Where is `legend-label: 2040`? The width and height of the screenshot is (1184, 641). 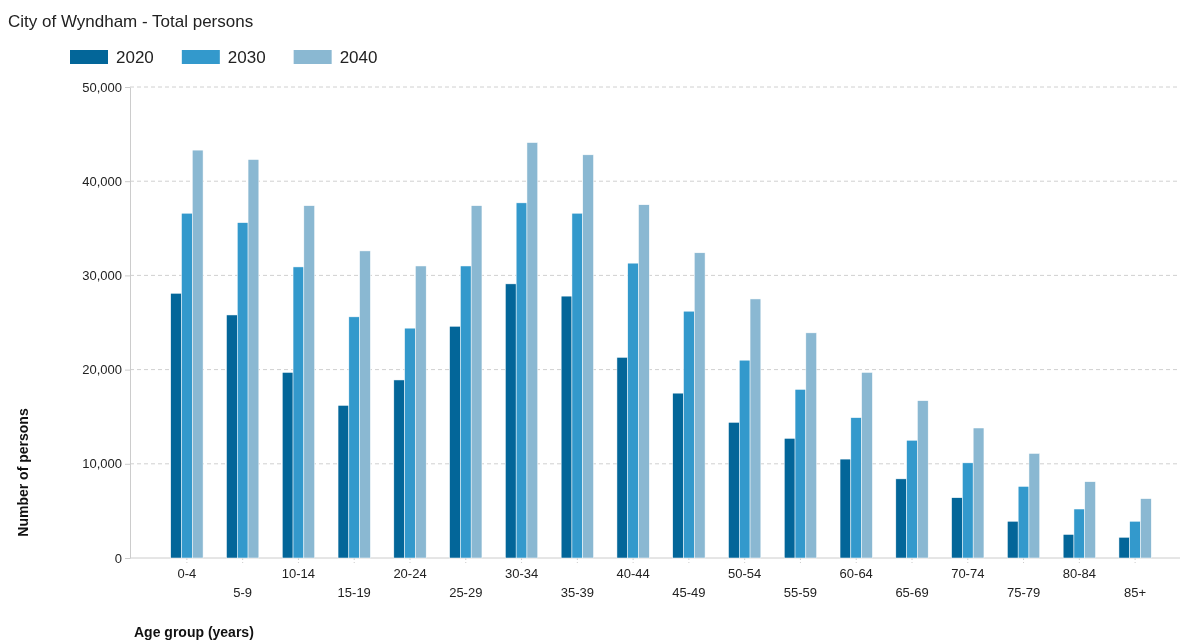
legend-label: 2040 is located at coordinates (358, 57).